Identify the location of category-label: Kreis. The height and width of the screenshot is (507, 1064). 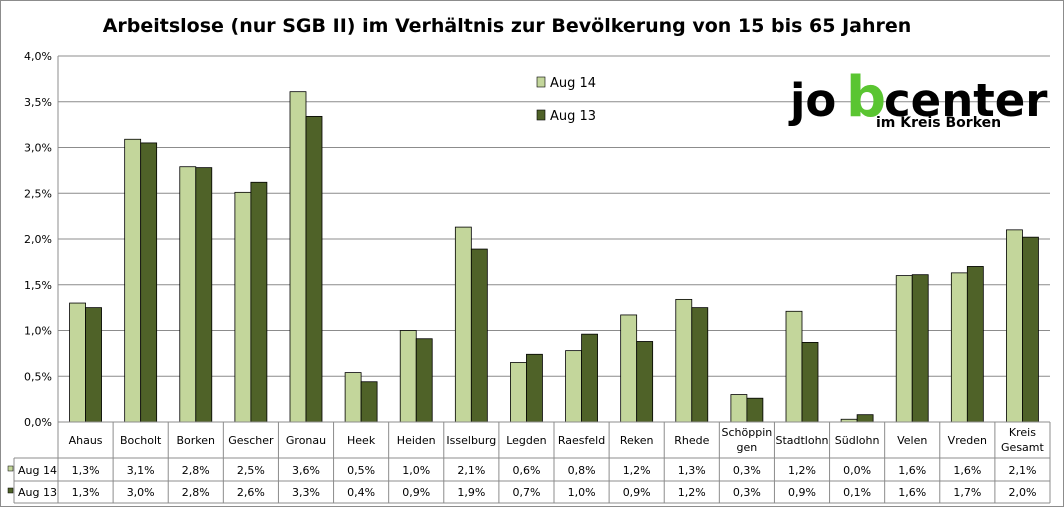
(1022, 432).